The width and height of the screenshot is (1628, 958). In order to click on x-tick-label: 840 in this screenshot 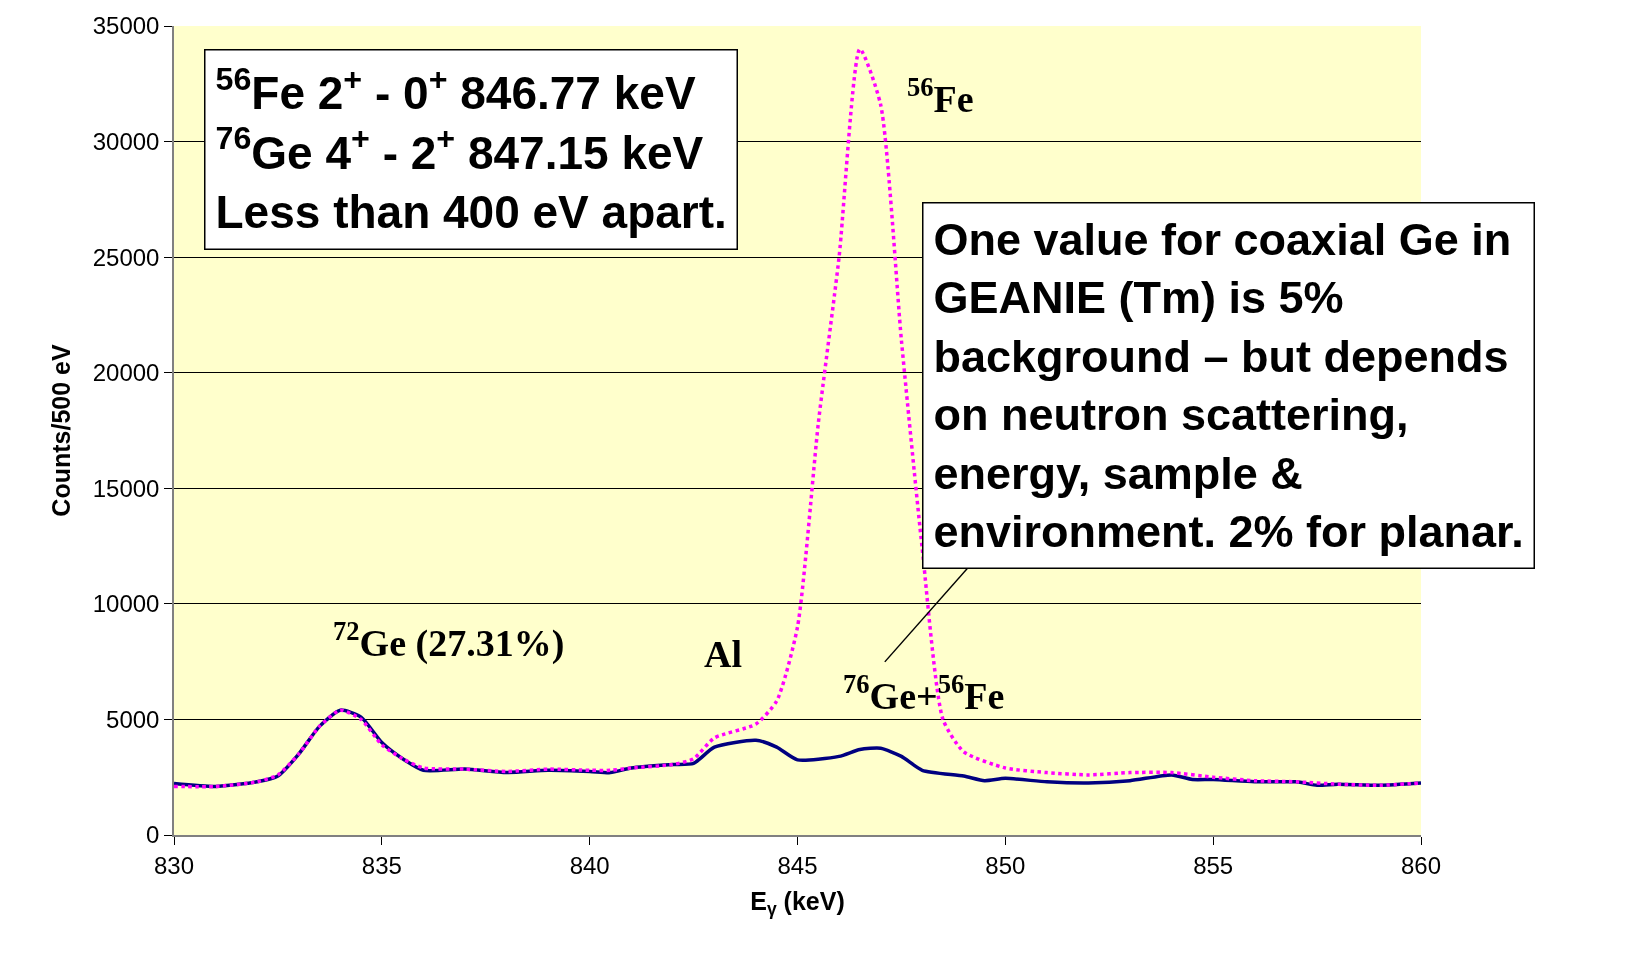, I will do `click(589, 865)`.